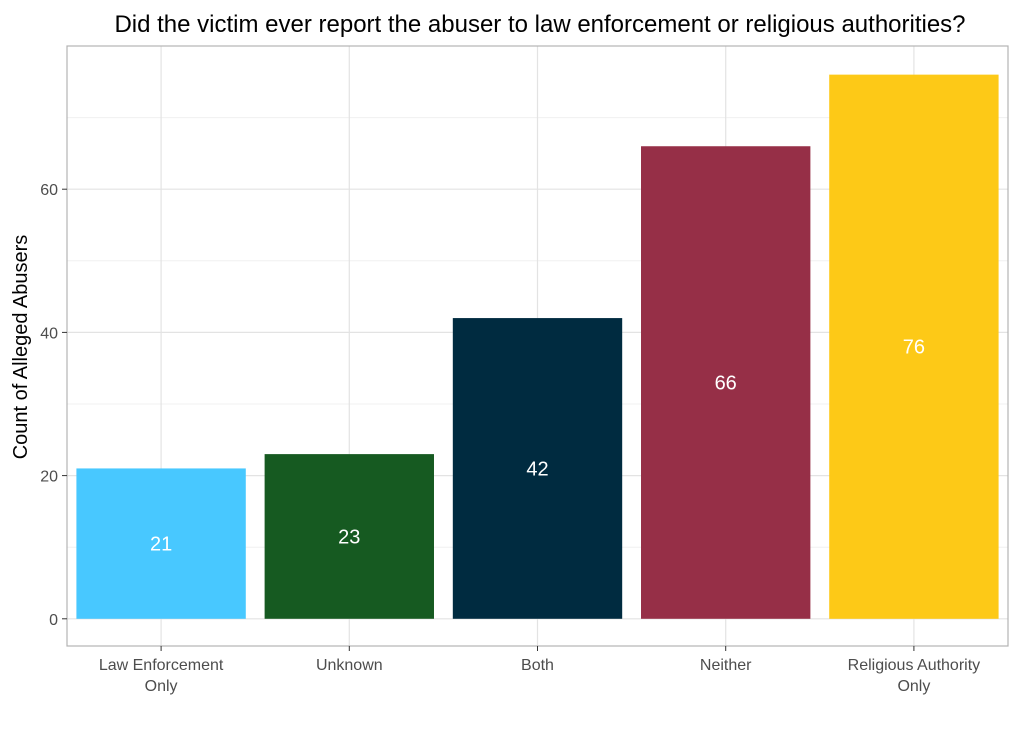 This screenshot has width=1024, height=731. I want to click on x-tick-label: Law Enforcement Only, so click(161, 676).